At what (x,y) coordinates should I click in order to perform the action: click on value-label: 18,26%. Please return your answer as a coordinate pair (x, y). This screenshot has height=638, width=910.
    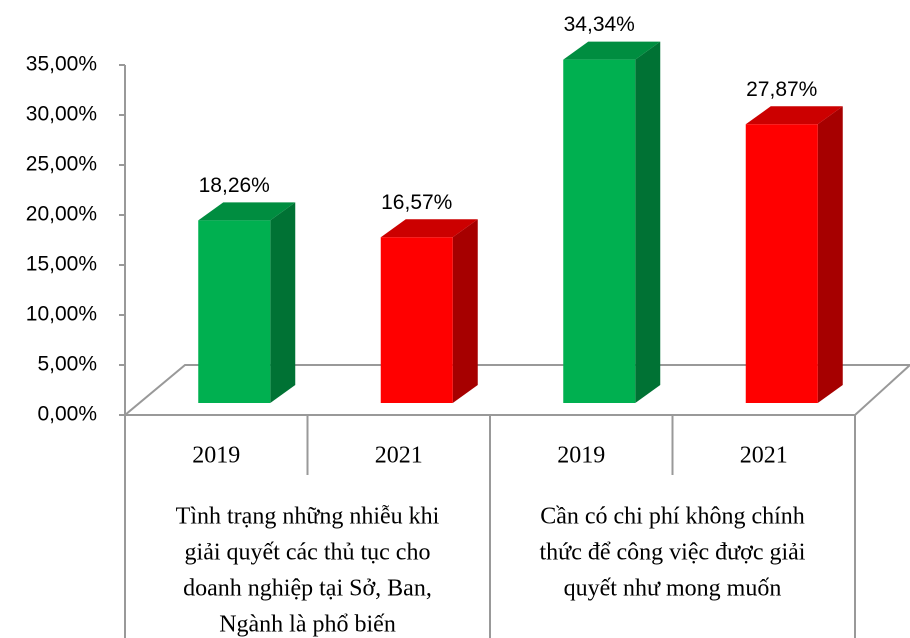
    Looking at the image, I should click on (234, 185).